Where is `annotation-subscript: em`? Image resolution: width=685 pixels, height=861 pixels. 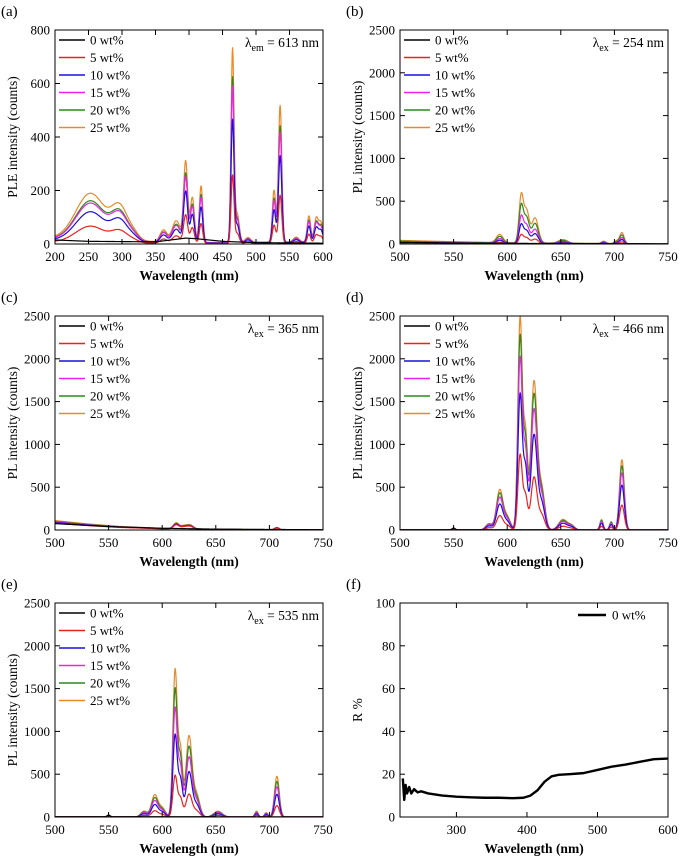
annotation-subscript: em is located at coordinates (258, 48).